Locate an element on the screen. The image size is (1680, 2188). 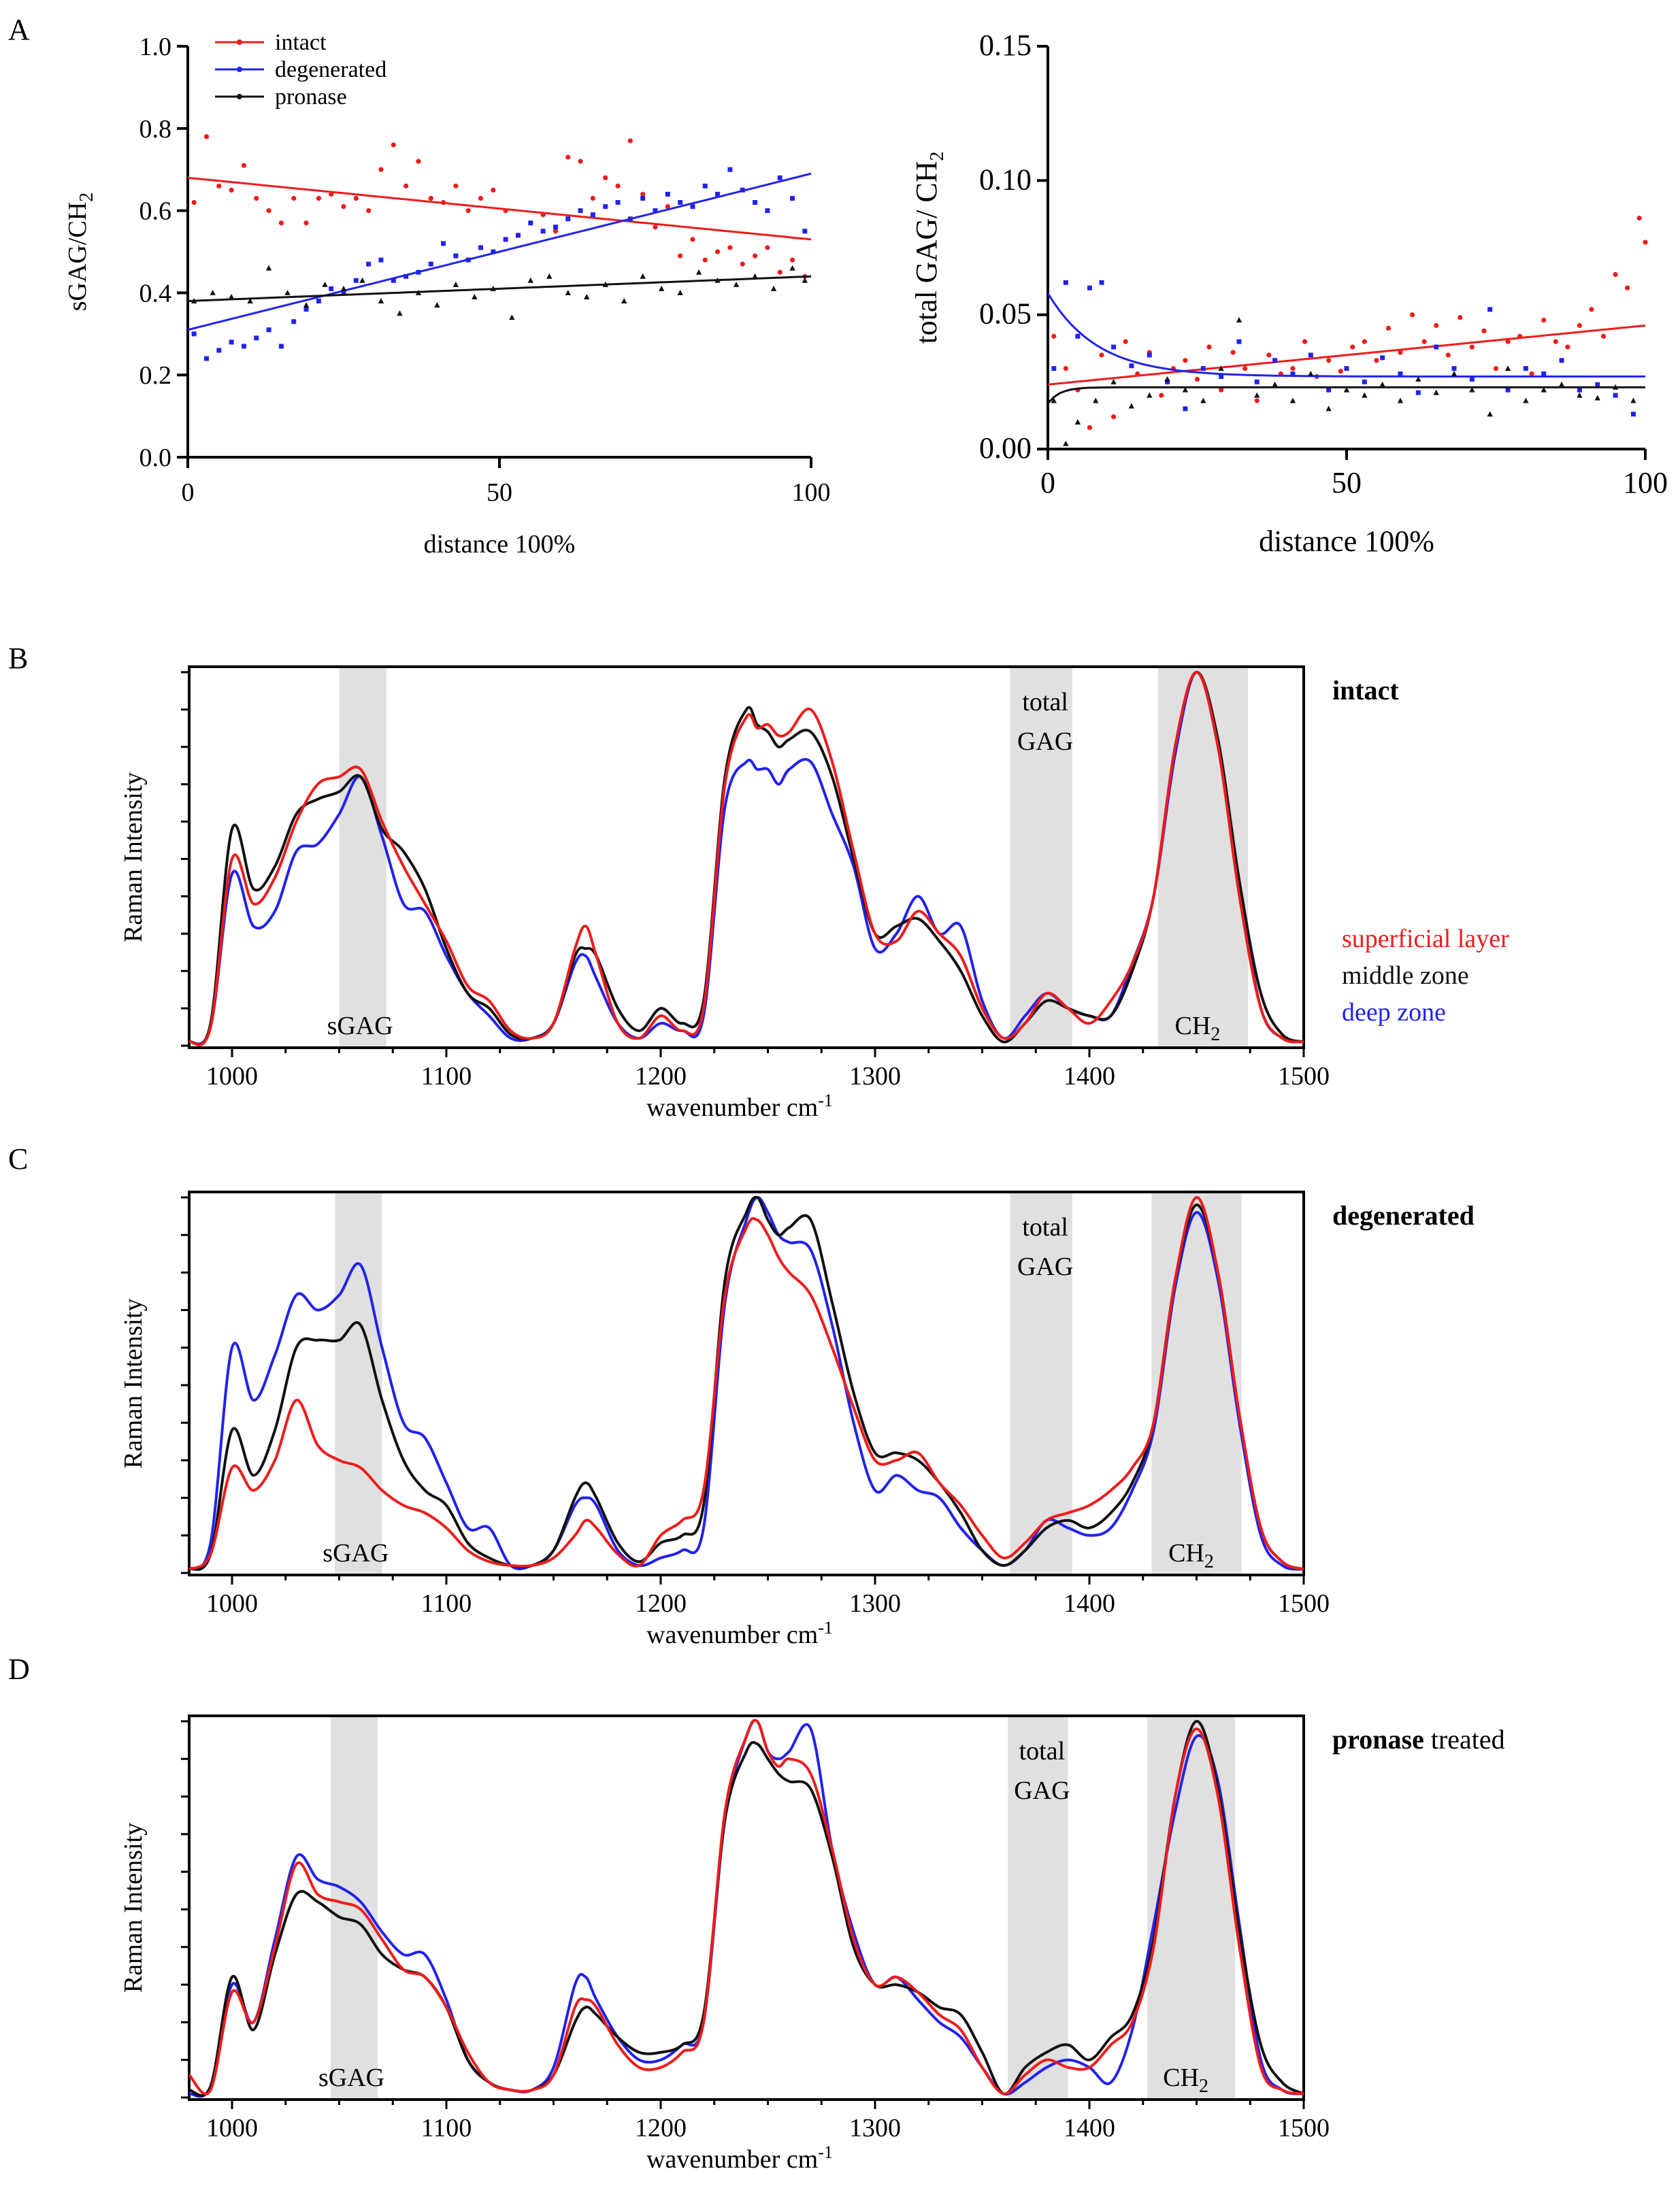
band-label-total: total is located at coordinates (1042, 1751).